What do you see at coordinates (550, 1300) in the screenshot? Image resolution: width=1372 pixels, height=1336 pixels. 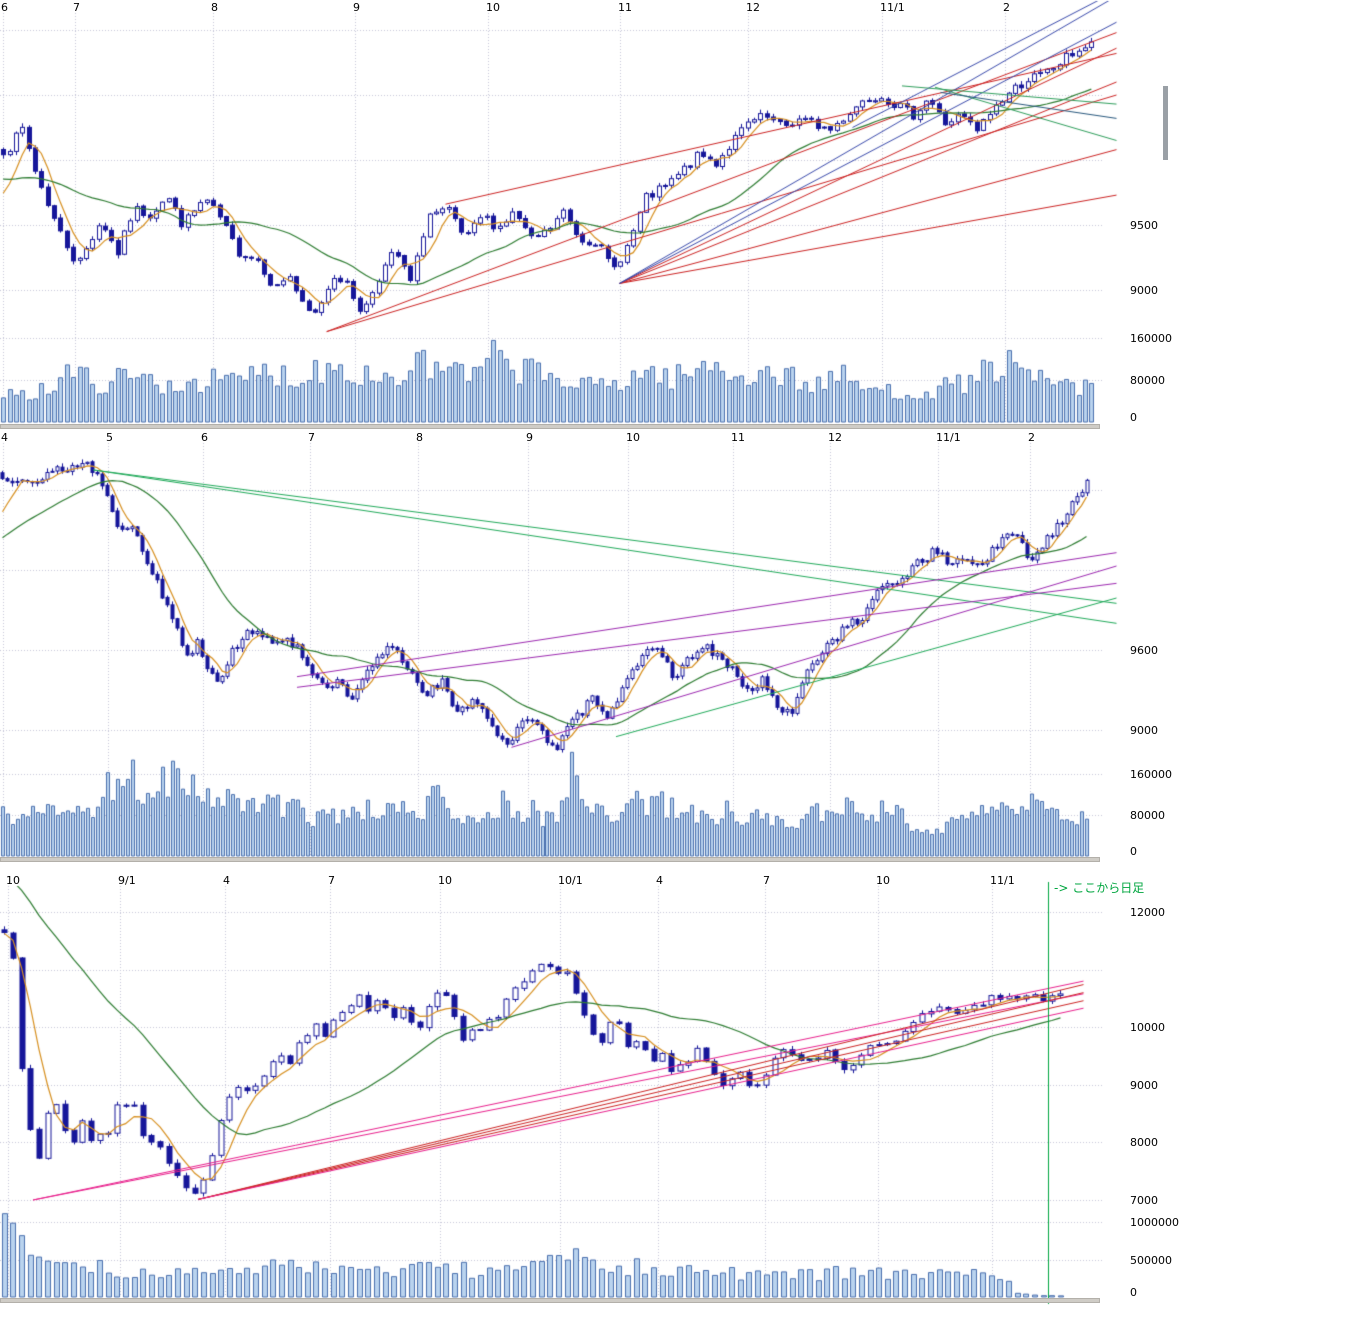 I see `panel3-horizontal-scrollbar` at bounding box center [550, 1300].